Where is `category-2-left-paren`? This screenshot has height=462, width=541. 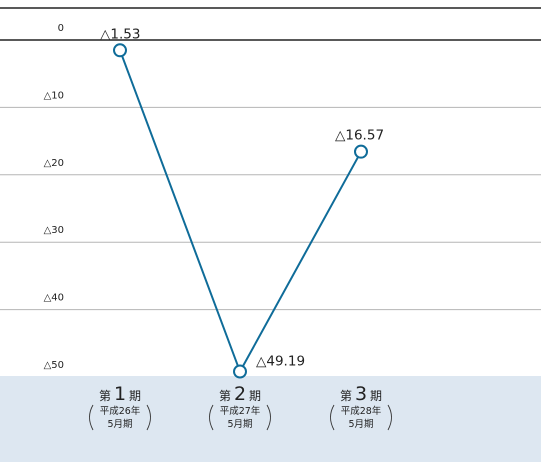 category-2-left-paren is located at coordinates (211, 417).